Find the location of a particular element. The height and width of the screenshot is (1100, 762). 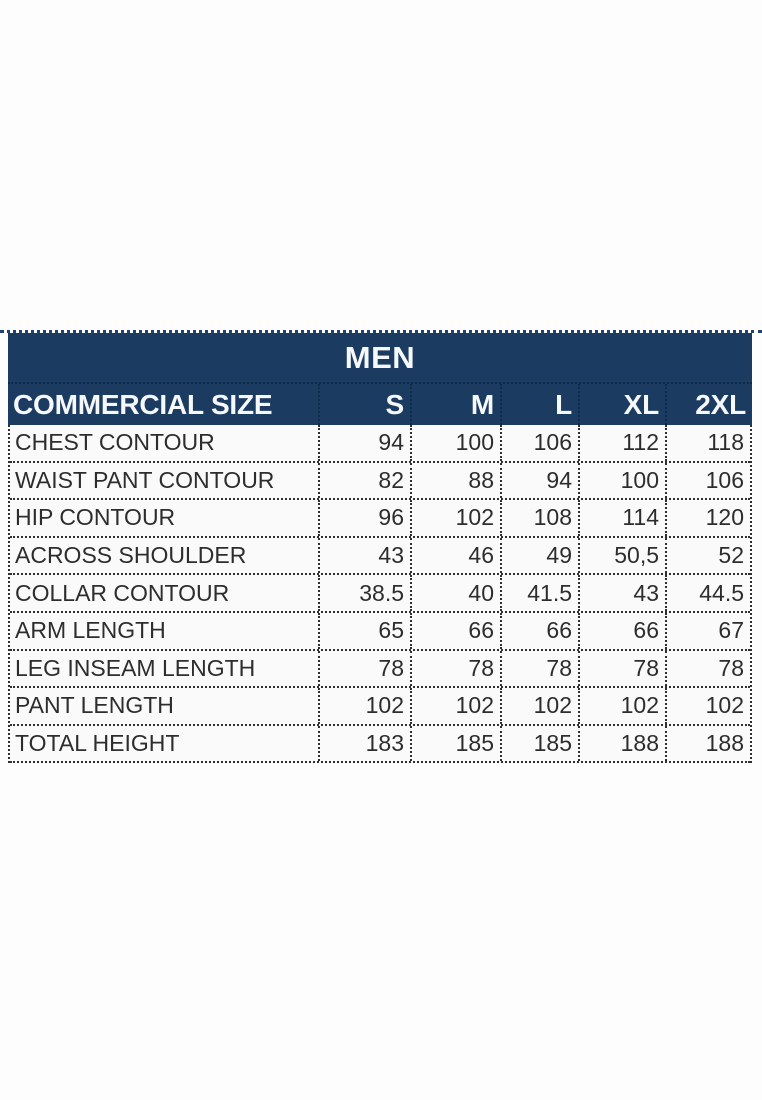

size-value-cell: 44.5 is located at coordinates (707, 593).